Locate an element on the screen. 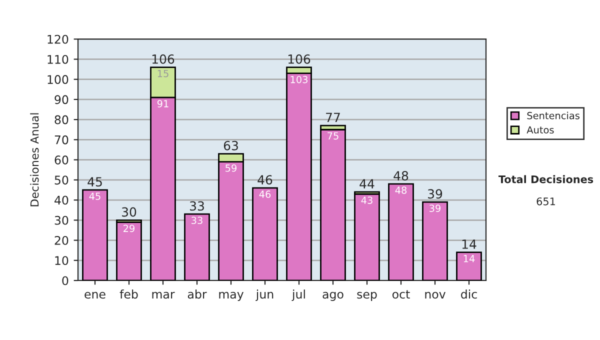 Image resolution: width=600 pixels, height=340 pixels. y-tick-label: 30 is located at coordinates (61, 220).